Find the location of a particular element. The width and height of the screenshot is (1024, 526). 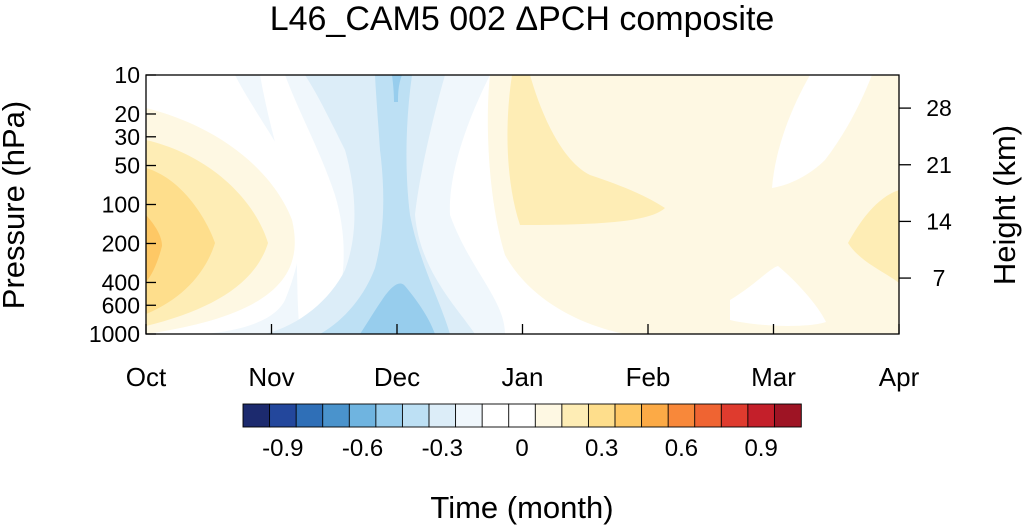

y-tick-label: 10 is located at coordinates (127, 75).